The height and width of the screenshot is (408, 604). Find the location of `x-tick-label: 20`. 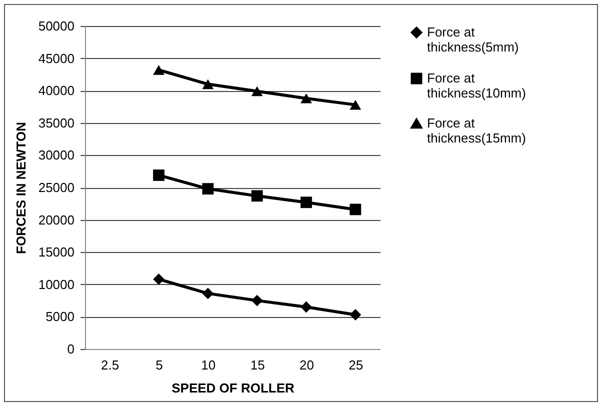

x-tick-label: 20 is located at coordinates (307, 365).